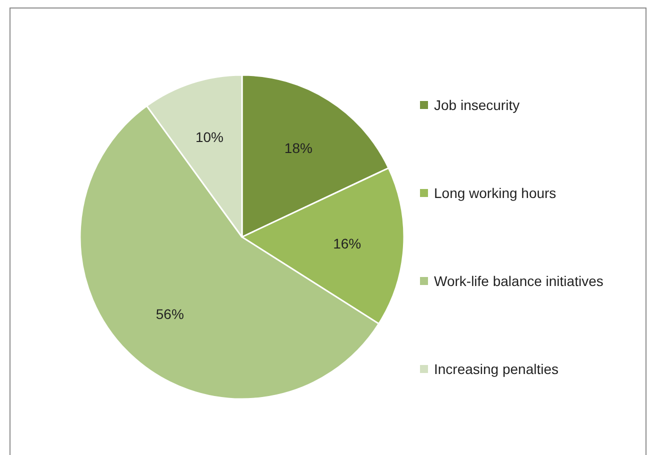  What do you see at coordinates (519, 281) in the screenshot?
I see `legend-label: Work-life balance initiatives` at bounding box center [519, 281].